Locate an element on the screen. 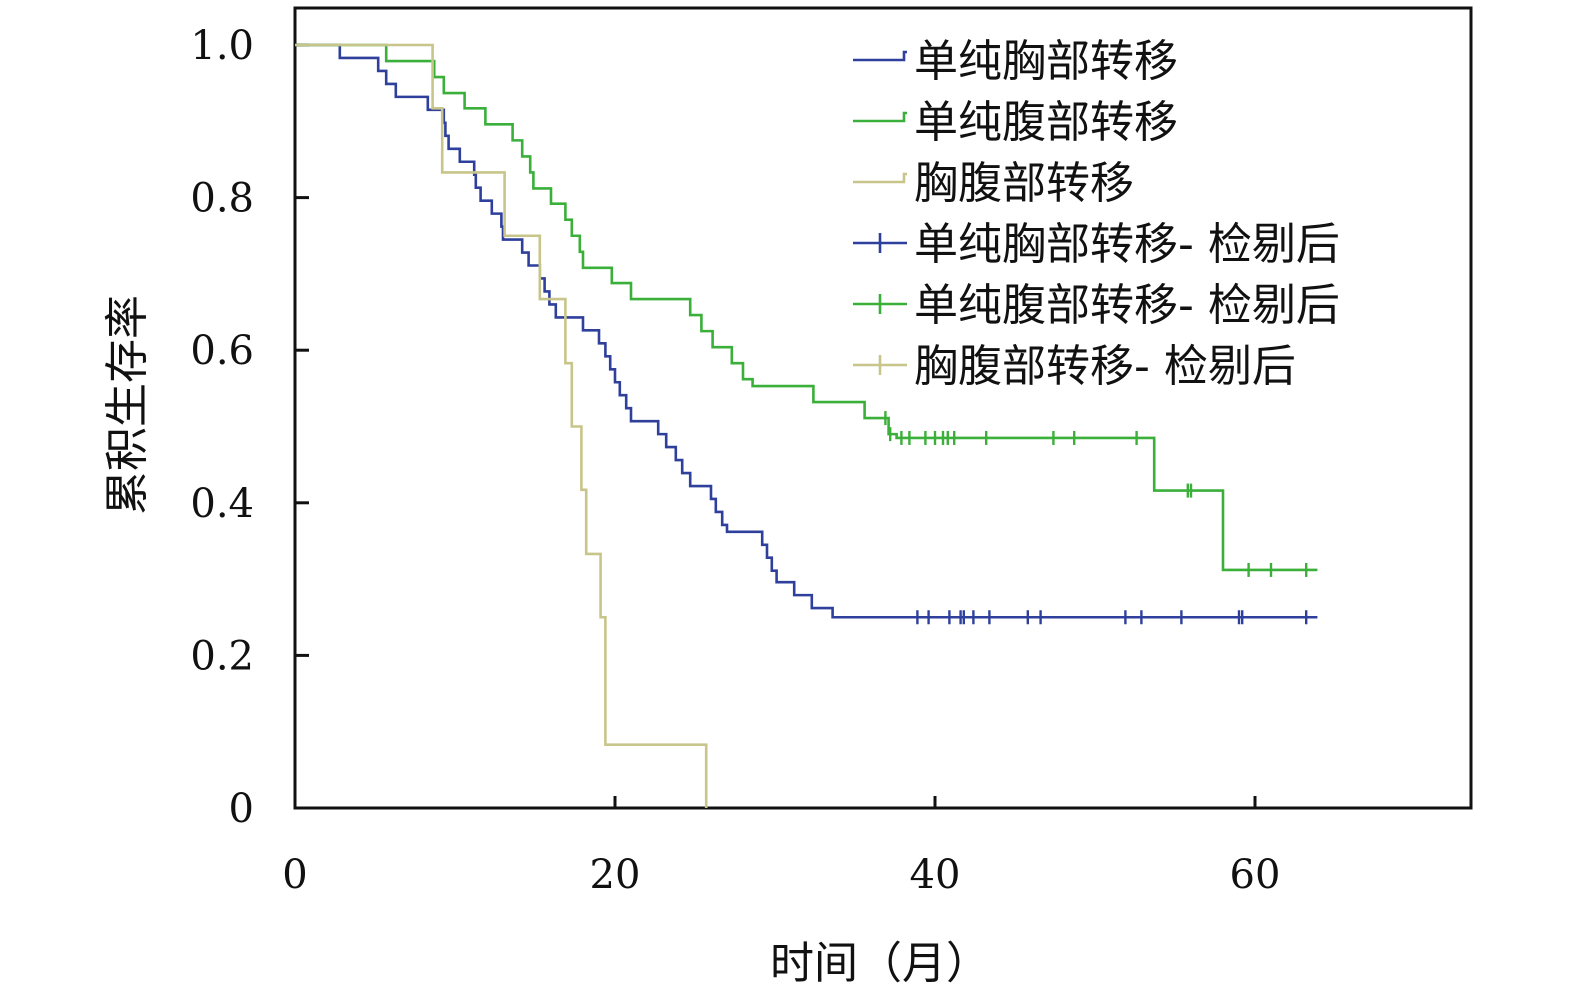 The image size is (1575, 1004). x-tick-label: 60 is located at coordinates (1255, 875).